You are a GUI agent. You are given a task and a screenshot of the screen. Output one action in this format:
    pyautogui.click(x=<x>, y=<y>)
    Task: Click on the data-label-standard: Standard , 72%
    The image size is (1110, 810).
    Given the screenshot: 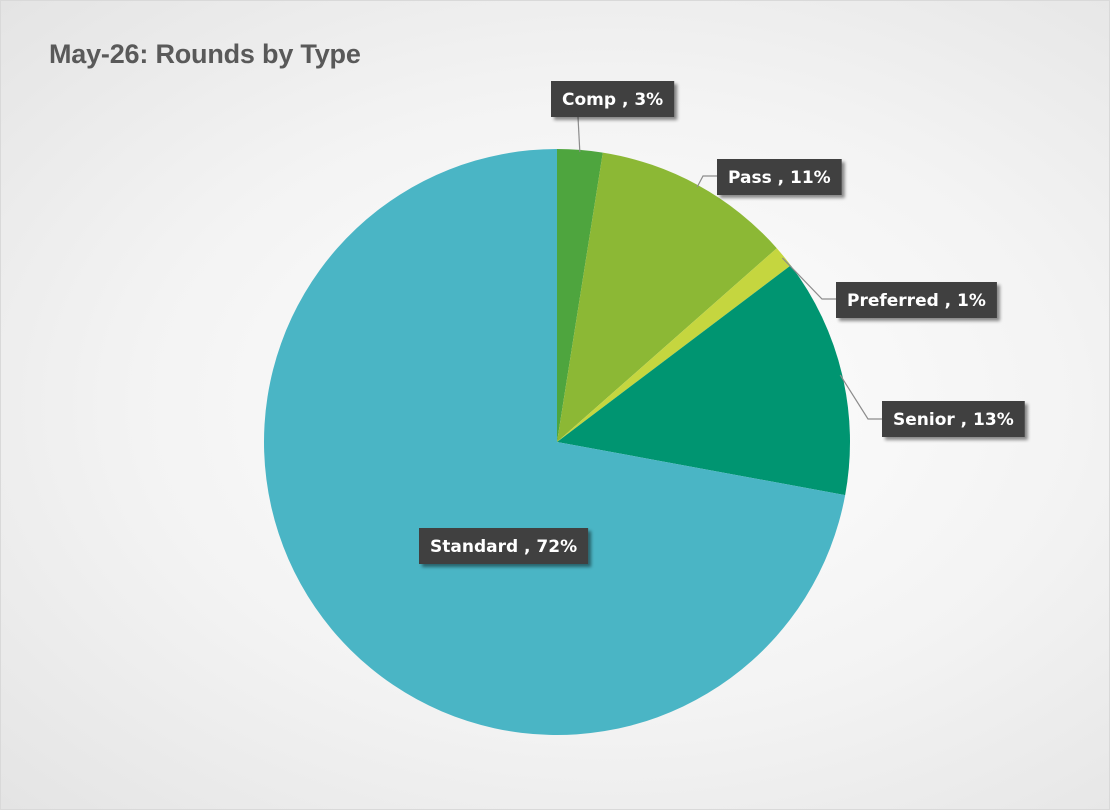 What is the action you would take?
    pyautogui.click(x=503, y=547)
    